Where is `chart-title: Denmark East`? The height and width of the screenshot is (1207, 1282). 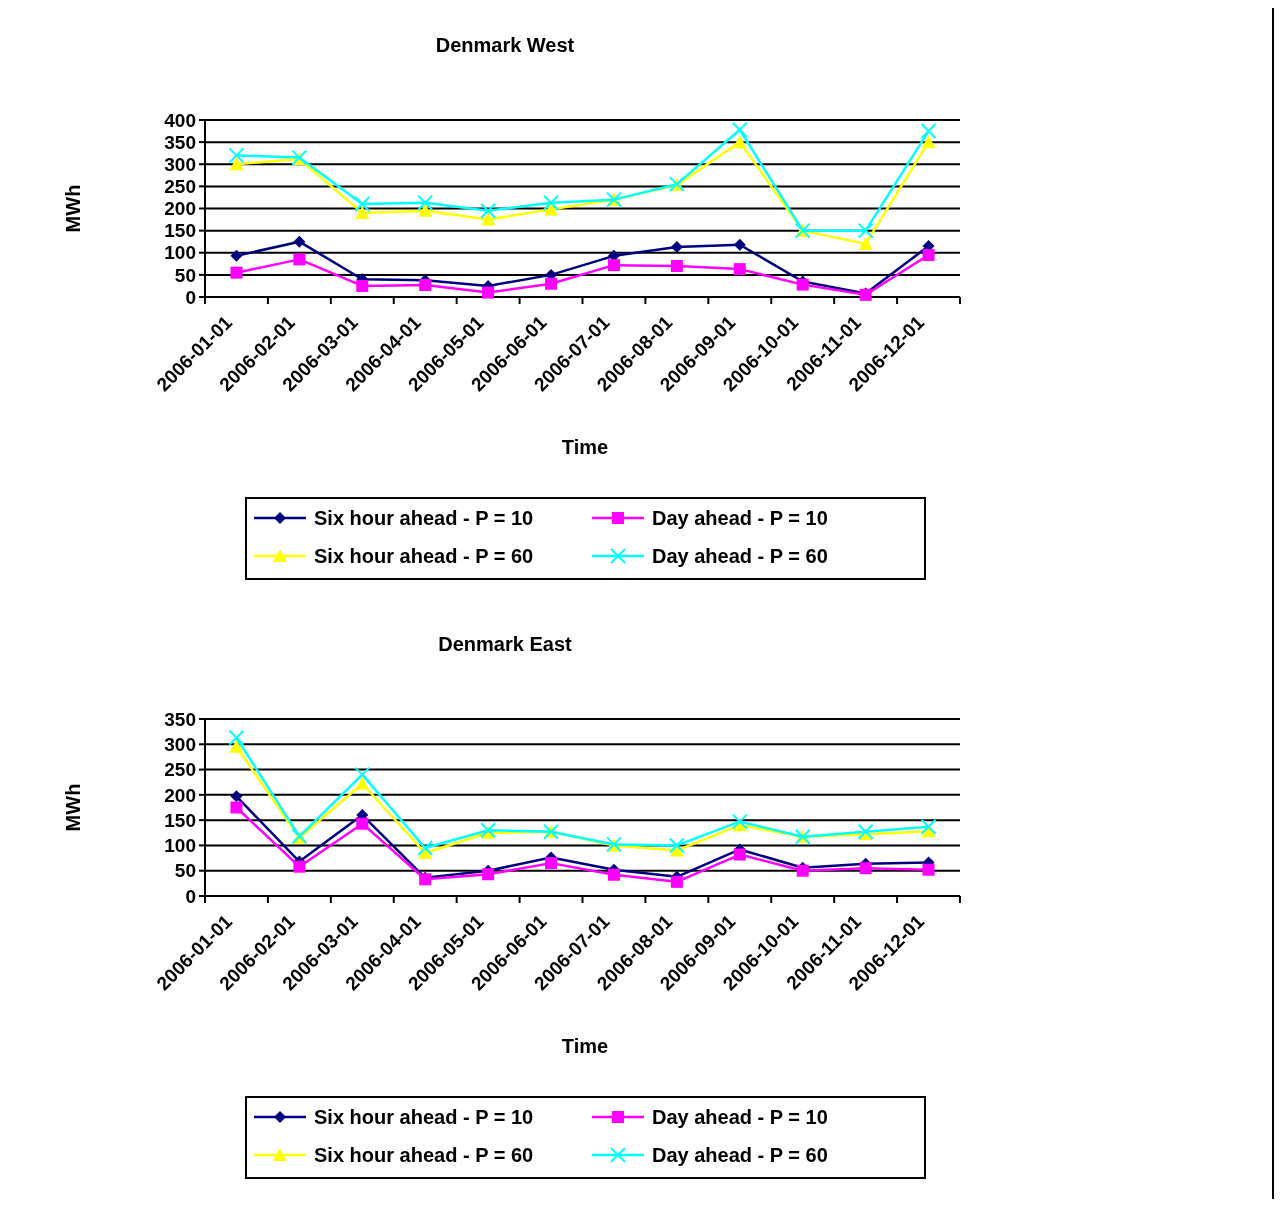
chart-title: Denmark East is located at coordinates (505, 644).